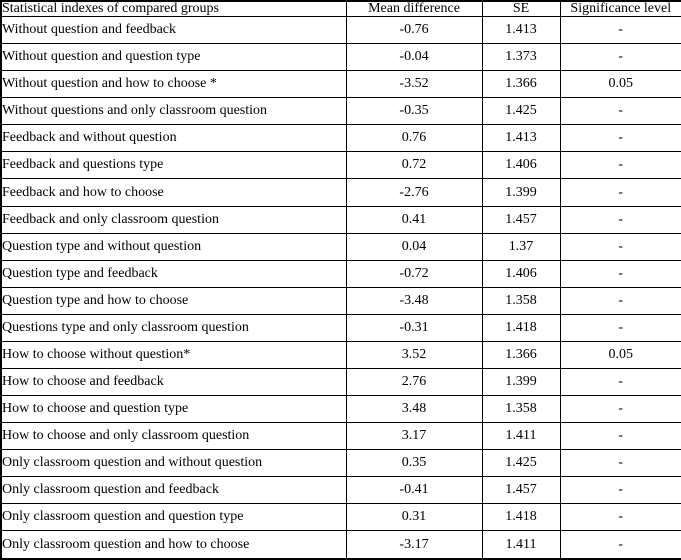 This screenshot has height=560, width=681. What do you see at coordinates (173, 57) in the screenshot?
I see `group-label-cell: Without question and question type` at bounding box center [173, 57].